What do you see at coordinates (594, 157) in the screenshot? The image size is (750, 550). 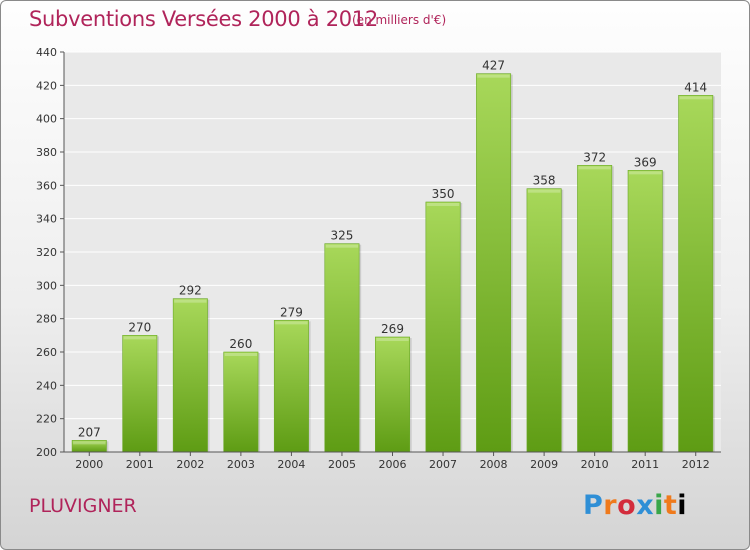 I see `value-label: 372` at bounding box center [594, 157].